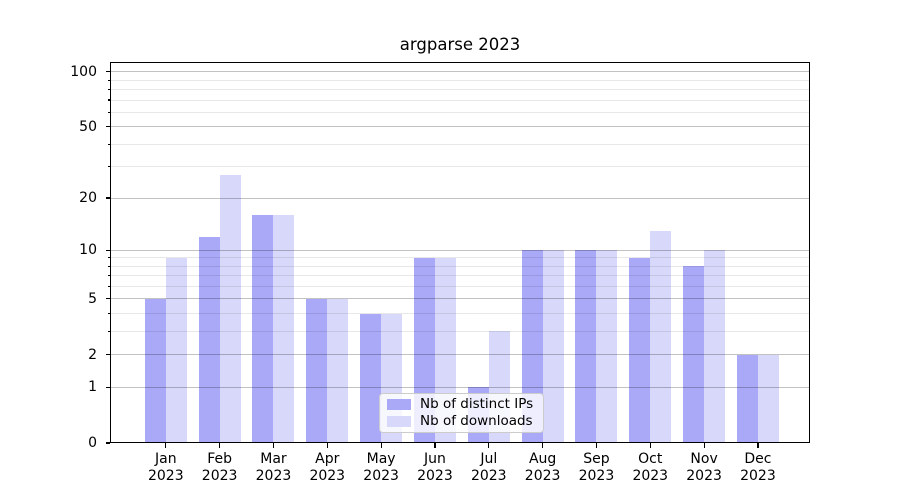 Image resolution: width=900 pixels, height=500 pixels. Describe the element at coordinates (88, 126) in the screenshot. I see `y-tick-label-50: 50` at that location.